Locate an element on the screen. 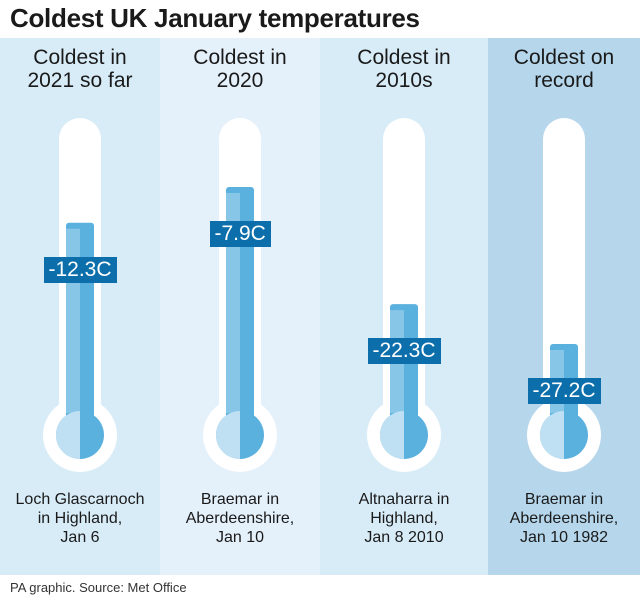 This screenshot has width=640, height=601. caption-line-1: Altnaharra in is located at coordinates (404, 499).